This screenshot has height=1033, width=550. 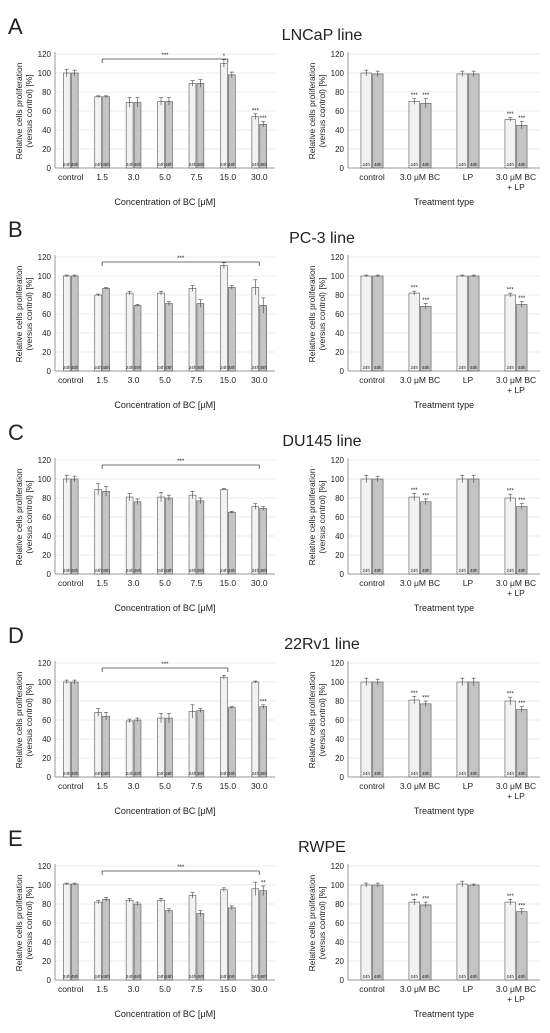 What do you see at coordinates (339, 352) in the screenshot?
I see `y-tick-label: 20` at bounding box center [339, 352].